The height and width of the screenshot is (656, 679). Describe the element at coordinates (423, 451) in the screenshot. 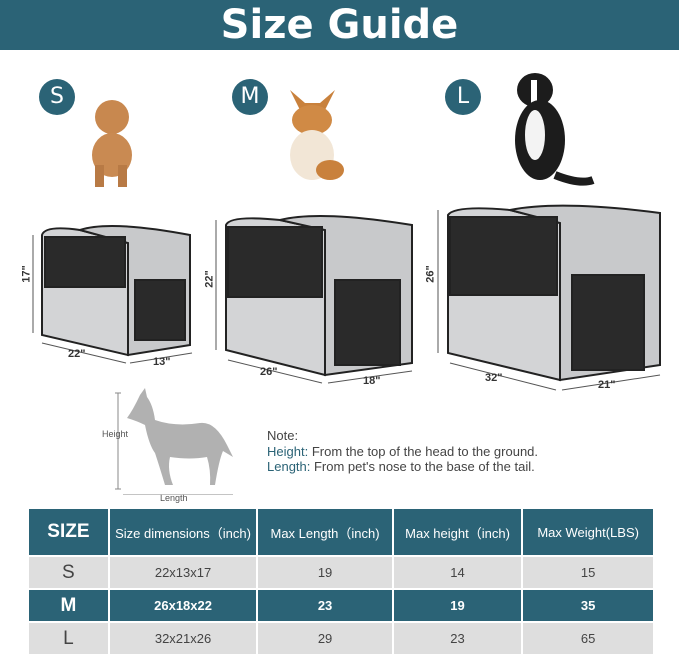

I see `note-height-text: From the top of the head to the ground.` at that location.